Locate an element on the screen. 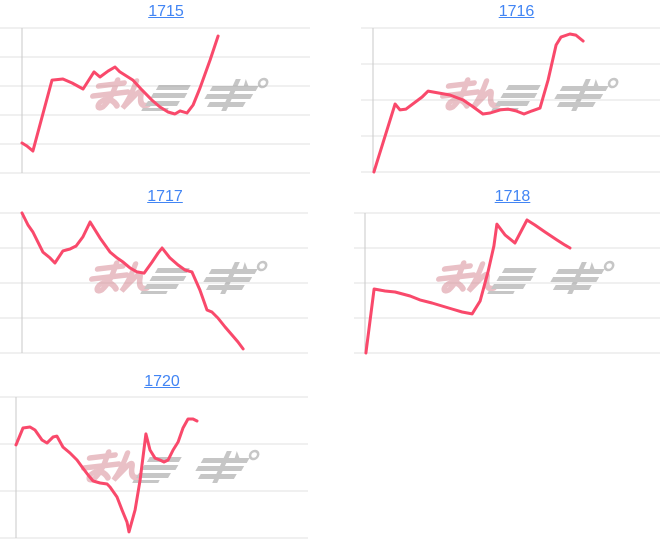 This screenshot has height=545, width=666. chart-link-1718: 1718 is located at coordinates (512, 196).